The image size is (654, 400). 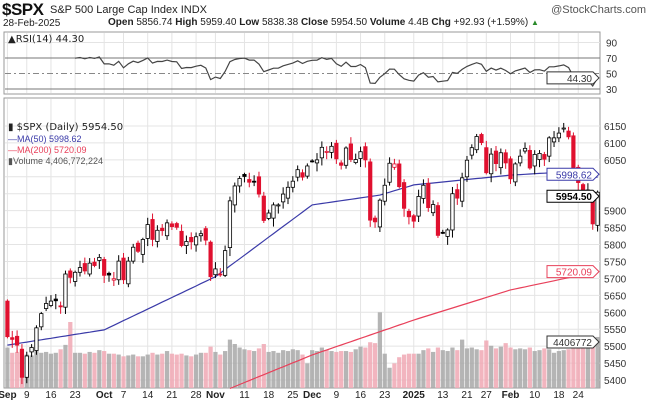 I want to click on y-tick-label: 5700, so click(x=615, y=279).